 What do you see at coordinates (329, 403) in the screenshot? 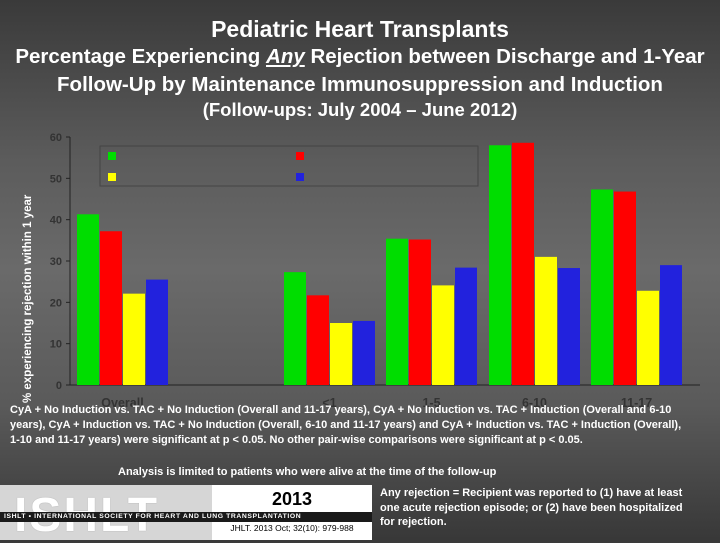
I see `x-tick-label: <1` at bounding box center [329, 403].